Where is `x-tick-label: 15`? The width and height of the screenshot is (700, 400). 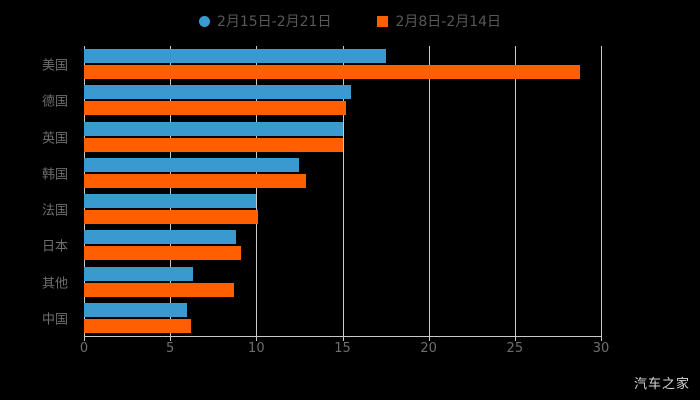 x-tick-label: 15 is located at coordinates (342, 348).